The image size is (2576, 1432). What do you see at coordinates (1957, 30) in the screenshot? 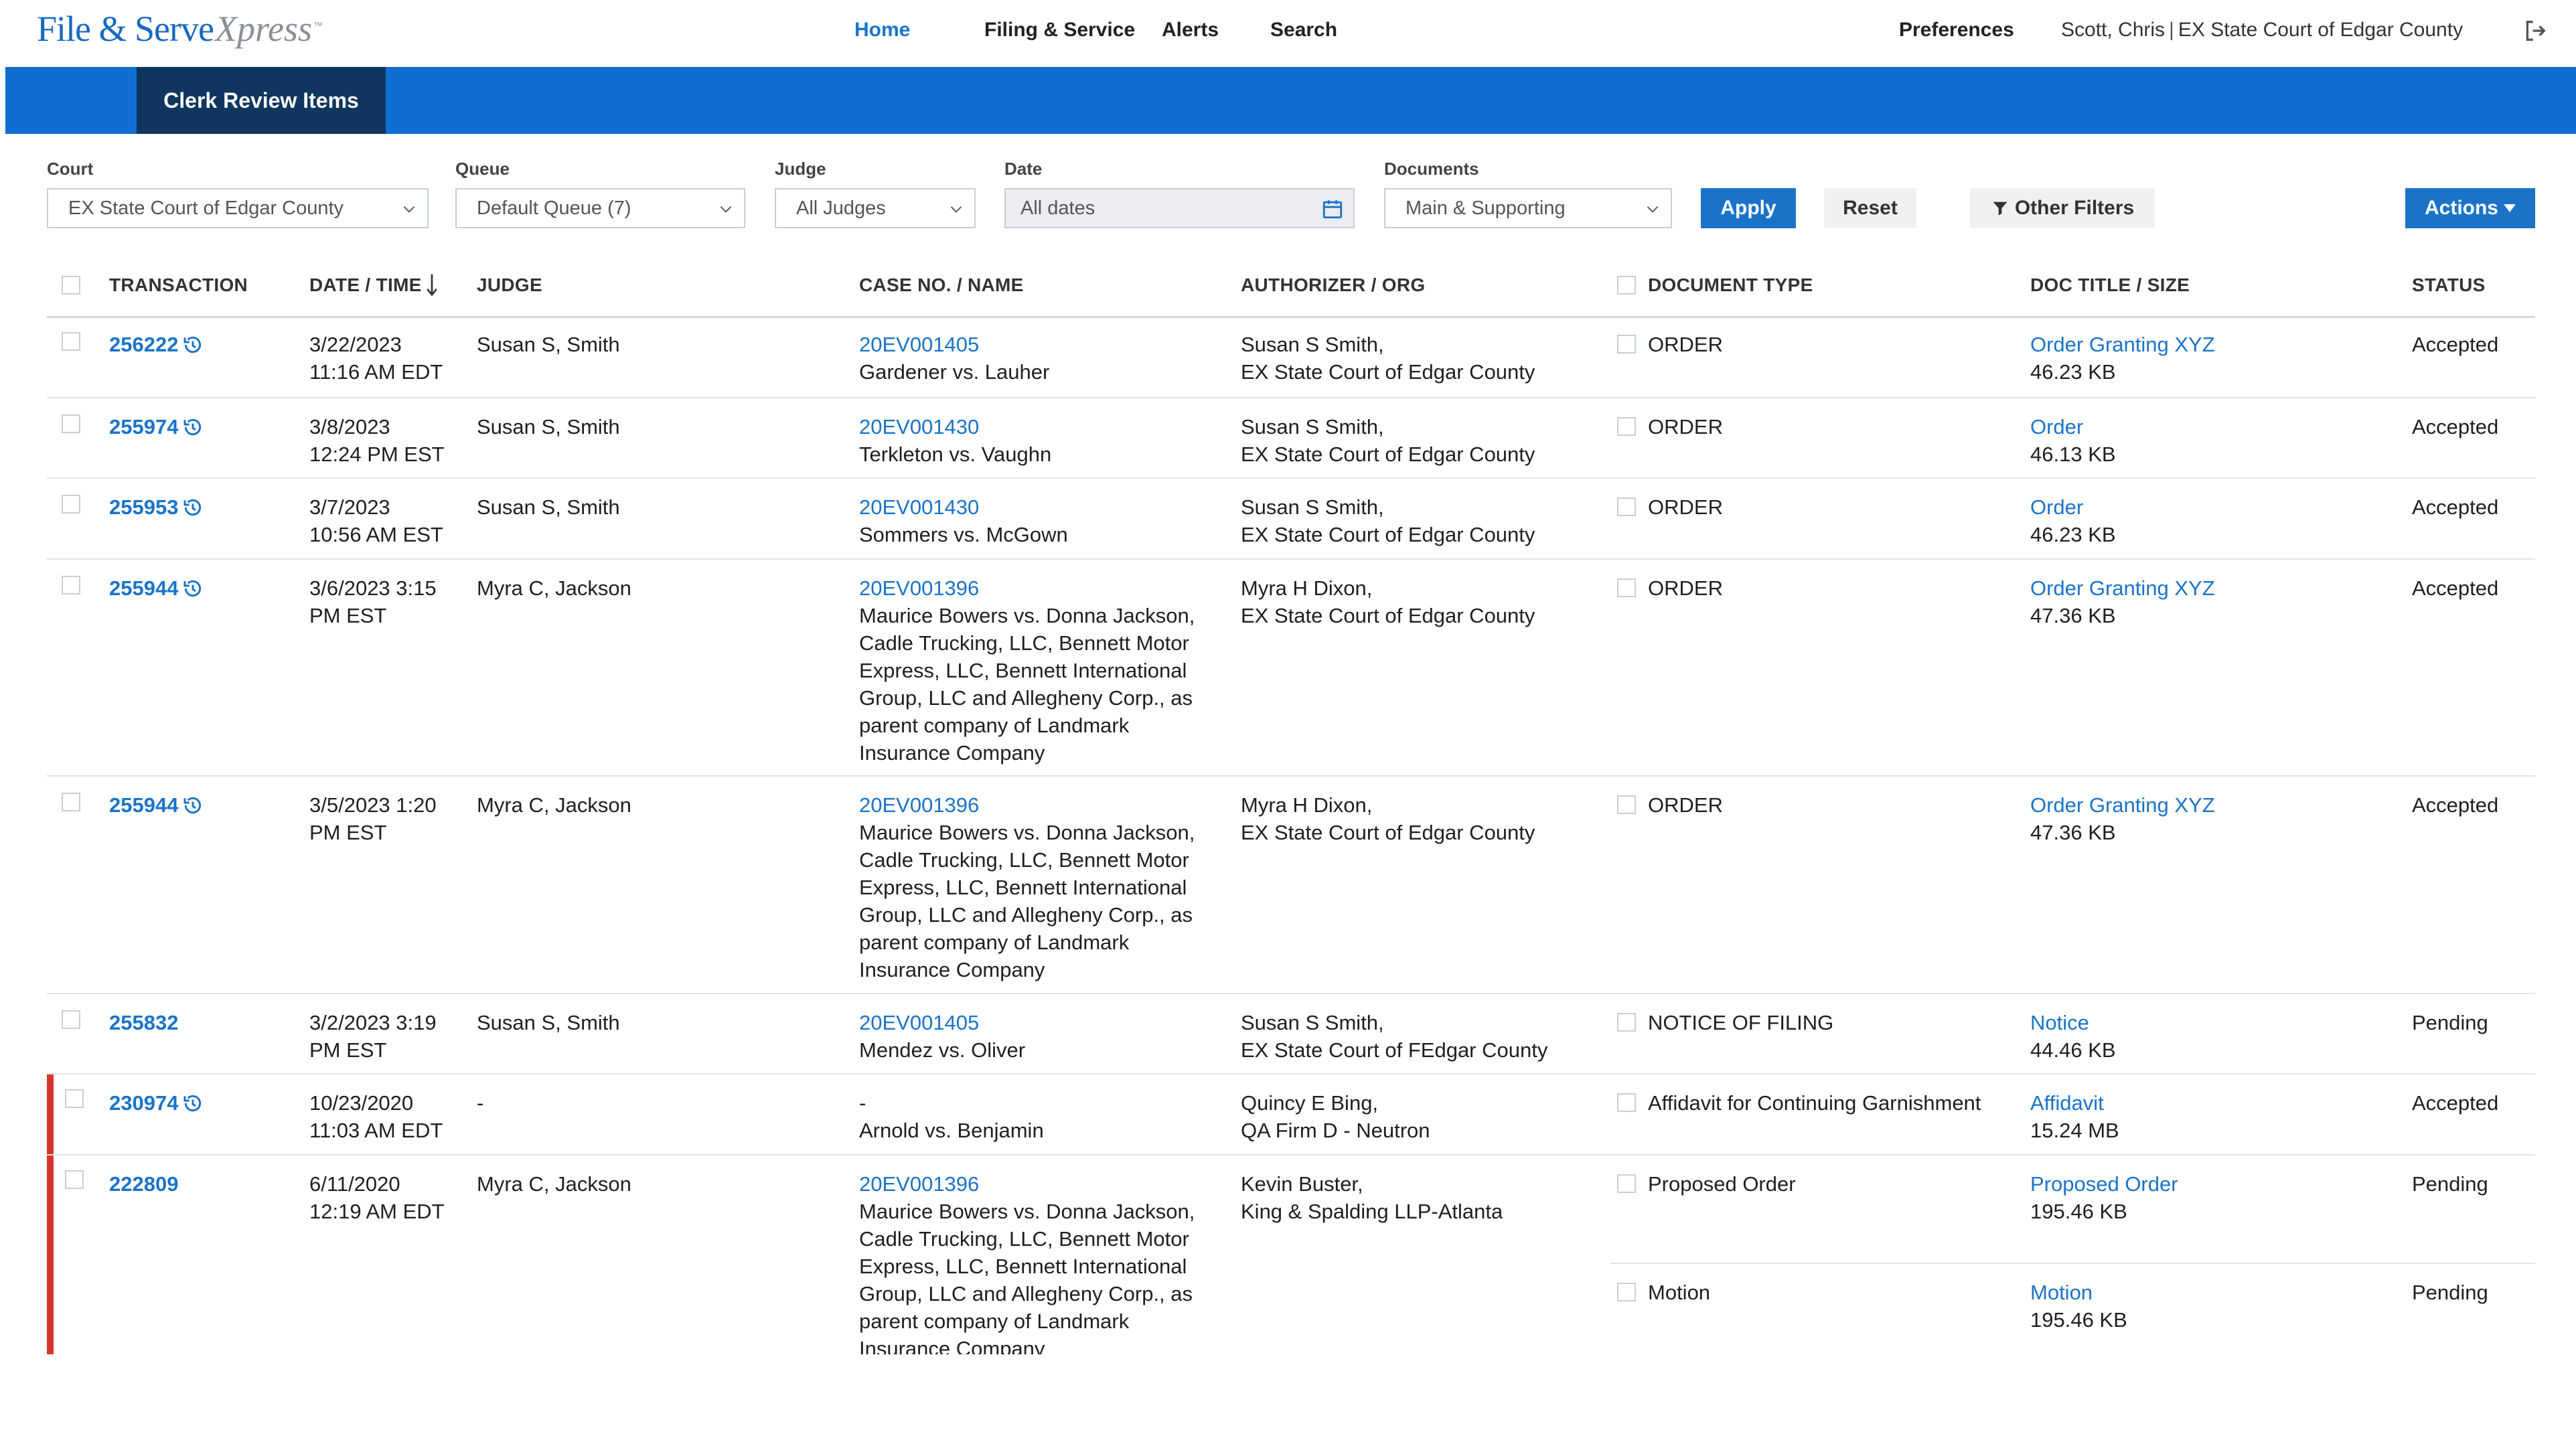
I see `nav-preferences: Preferences` at bounding box center [1957, 30].